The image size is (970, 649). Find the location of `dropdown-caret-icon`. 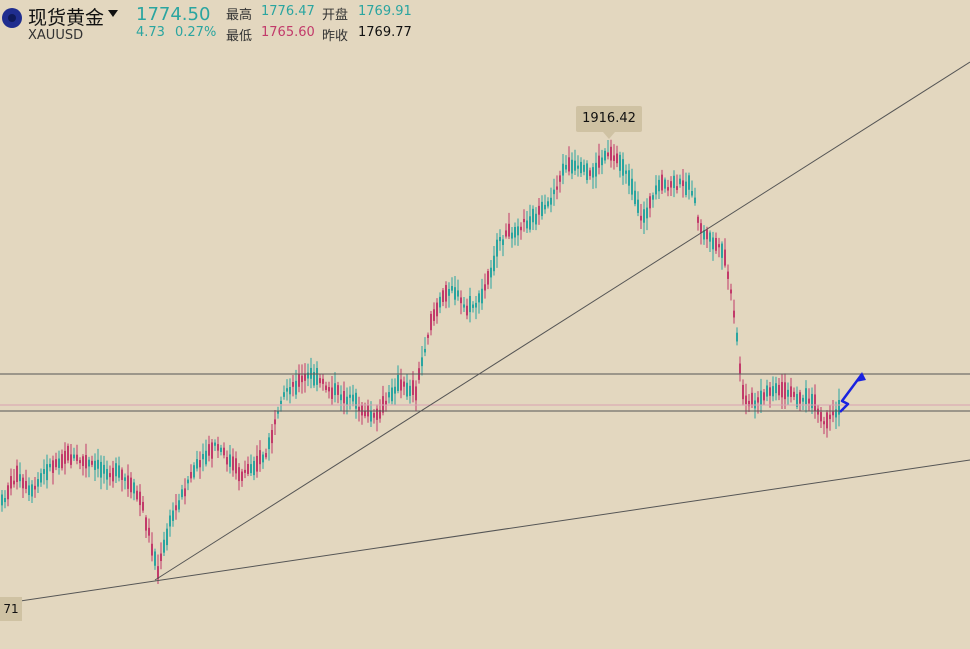

dropdown-caret-icon is located at coordinates (113, 13).